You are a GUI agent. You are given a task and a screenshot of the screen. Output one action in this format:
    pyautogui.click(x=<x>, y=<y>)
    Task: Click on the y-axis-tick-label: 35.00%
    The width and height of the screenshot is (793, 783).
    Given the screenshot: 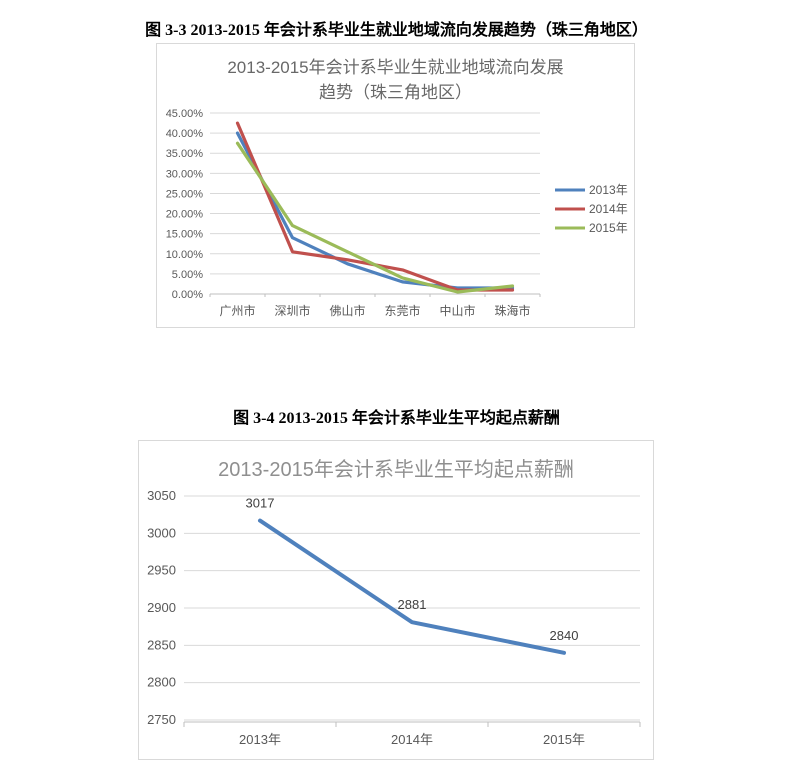 What is the action you would take?
    pyautogui.click(x=185, y=154)
    